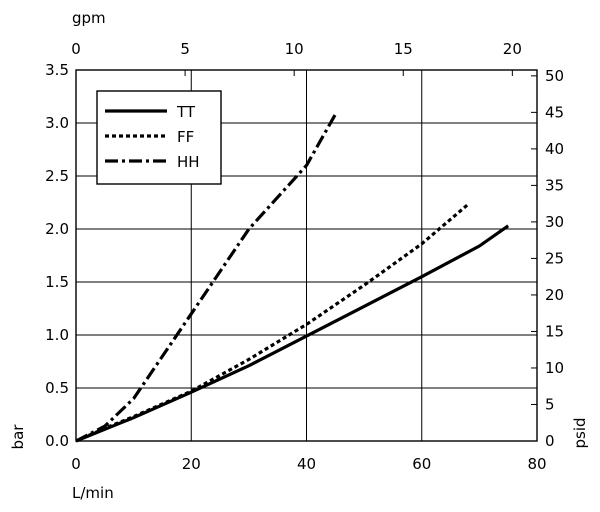  Describe the element at coordinates (554, 185) in the screenshot. I see `y2-tick-label: 35` at that location.